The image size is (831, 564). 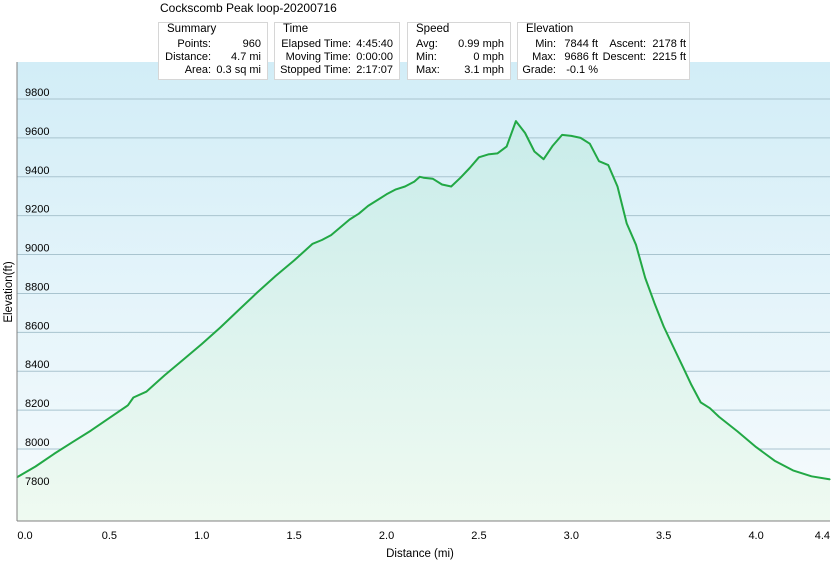 I want to click on elapsed-time-label: Elapsed Time:, so click(x=316, y=44).